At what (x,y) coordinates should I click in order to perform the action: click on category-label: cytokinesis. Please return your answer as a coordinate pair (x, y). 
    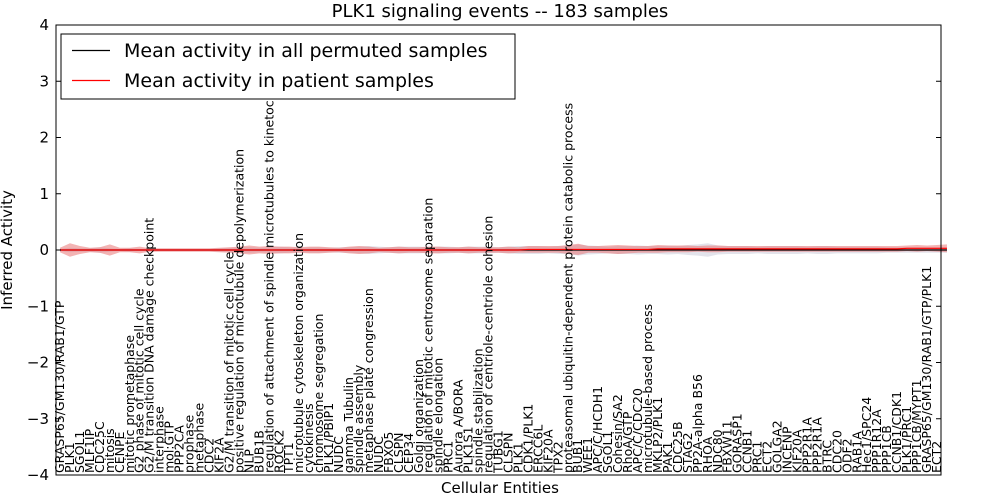
    Looking at the image, I should click on (308, 438).